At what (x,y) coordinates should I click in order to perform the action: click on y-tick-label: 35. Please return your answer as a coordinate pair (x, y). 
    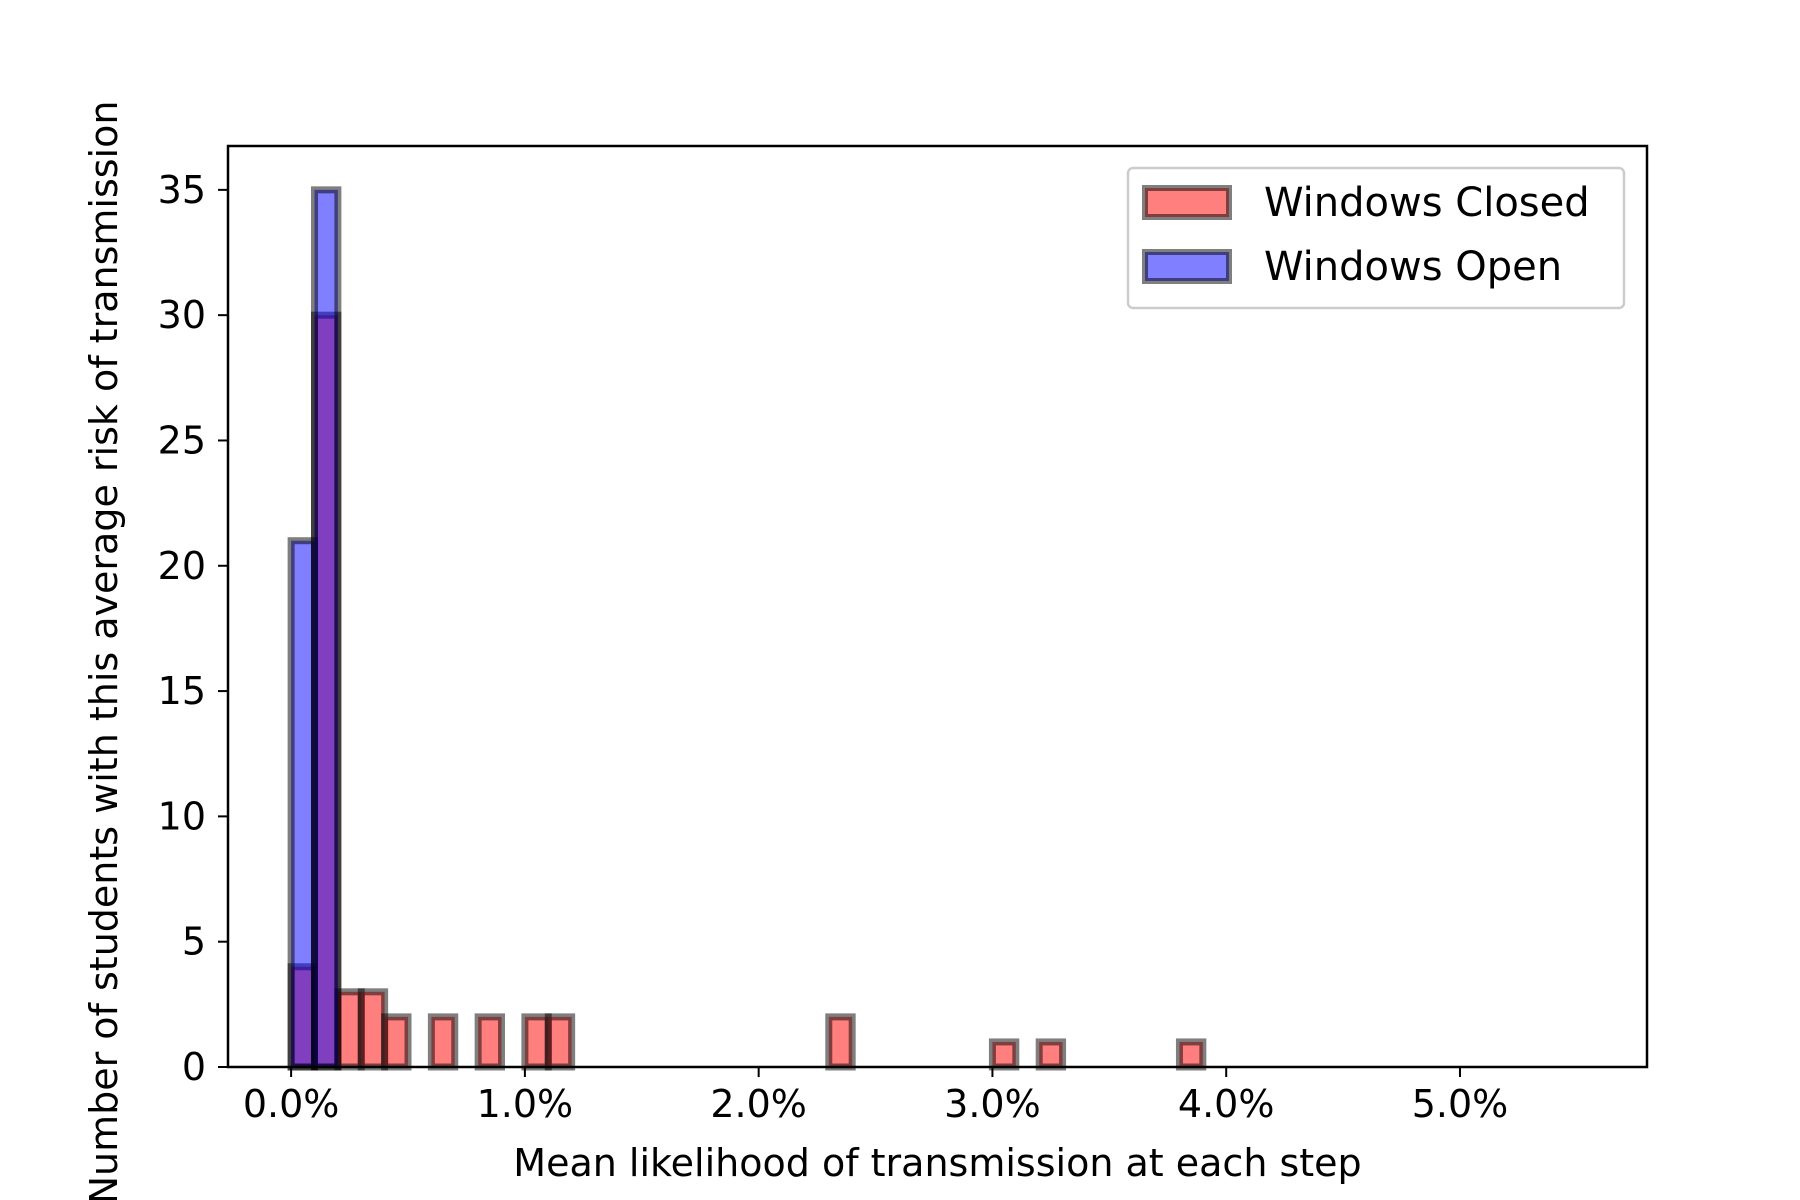
    Looking at the image, I should click on (182, 190).